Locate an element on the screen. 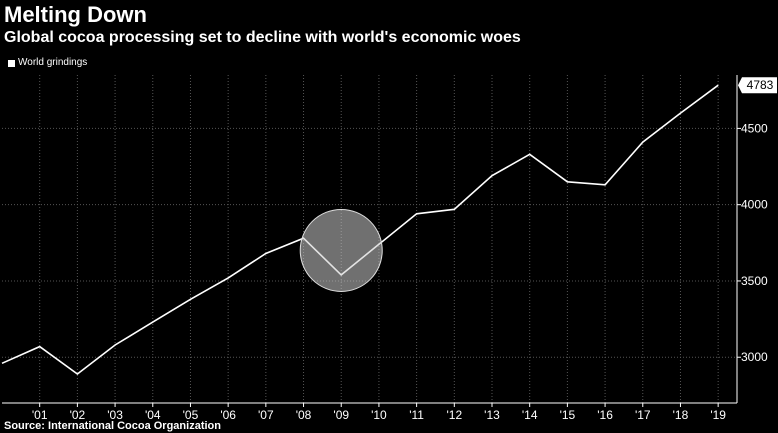 This screenshot has height=433, width=778. legend-swatch is located at coordinates (11, 63).